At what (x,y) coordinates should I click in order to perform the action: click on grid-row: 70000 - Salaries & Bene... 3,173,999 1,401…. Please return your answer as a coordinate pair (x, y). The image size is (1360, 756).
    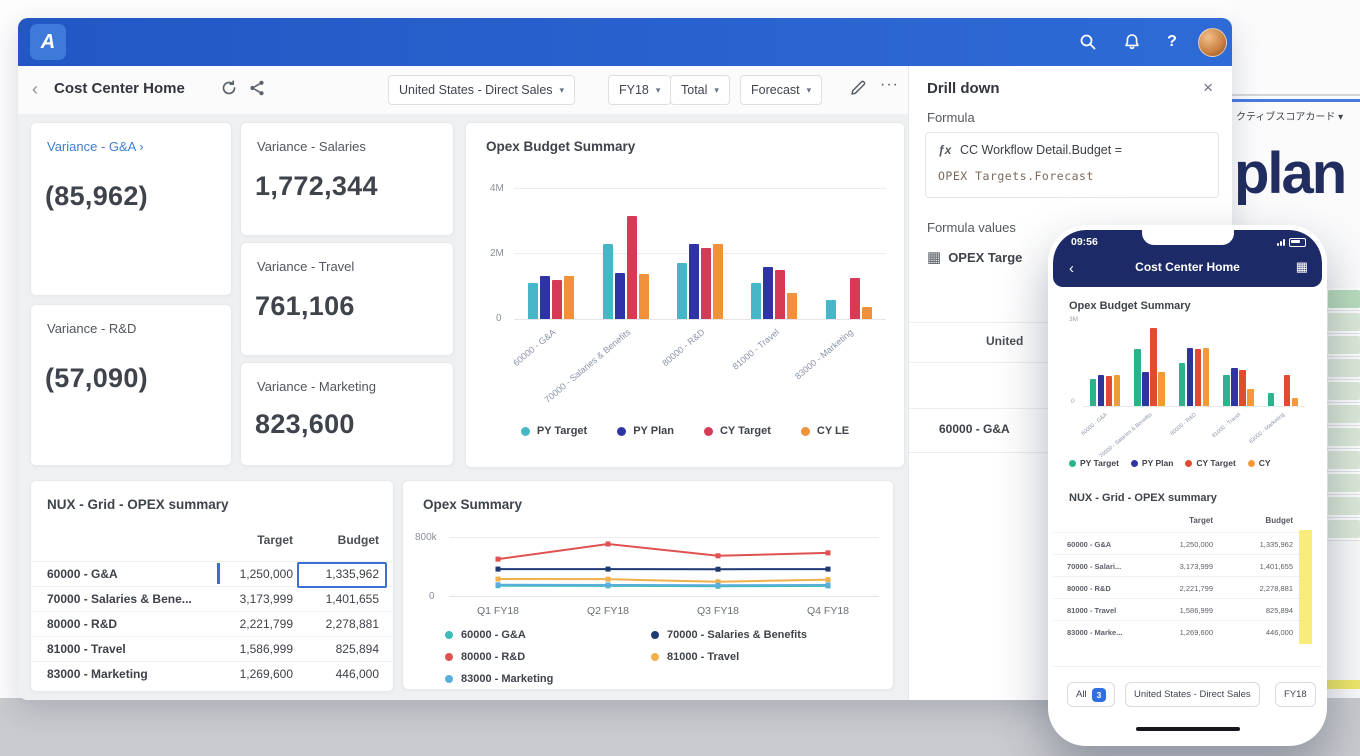
    Looking at the image, I should click on (212, 599).